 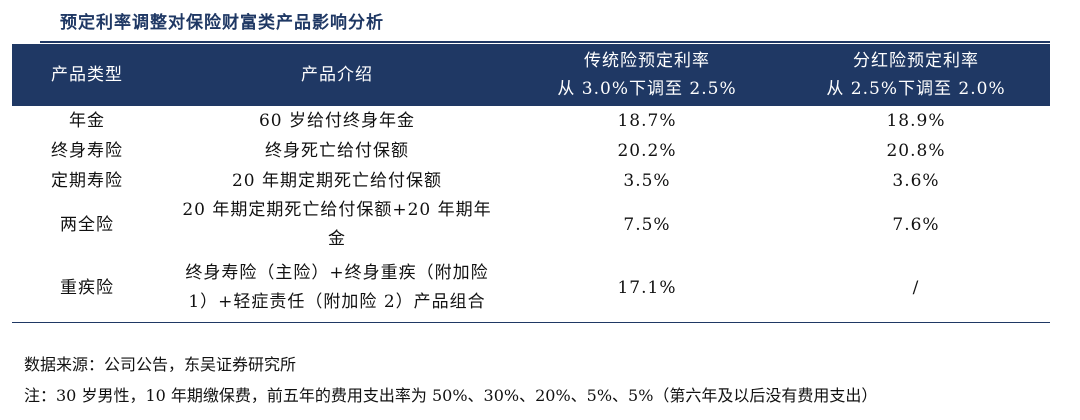 What do you see at coordinates (337, 302) in the screenshot?
I see `intro-line: 1）+轻症责任（附加险 2）产品组合` at bounding box center [337, 302].